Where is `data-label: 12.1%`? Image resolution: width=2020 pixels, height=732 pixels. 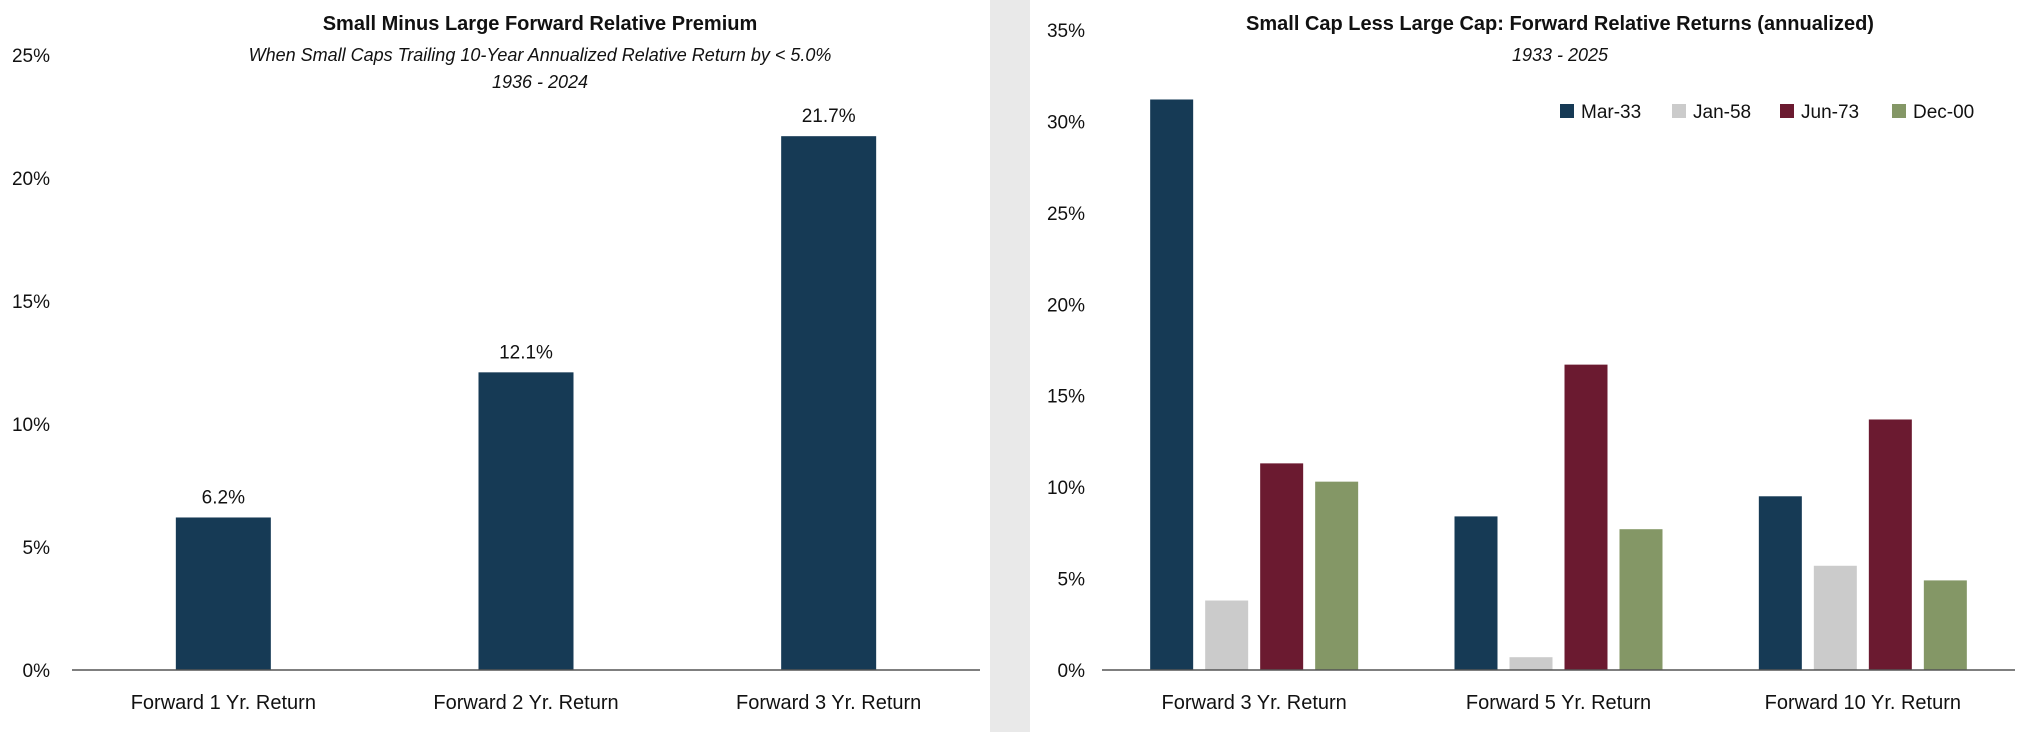
data-label: 12.1% is located at coordinates (526, 352).